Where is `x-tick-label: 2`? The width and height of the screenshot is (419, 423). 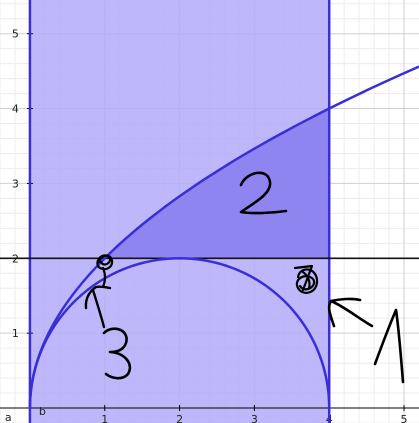 x-tick-label: 2 is located at coordinates (179, 418).